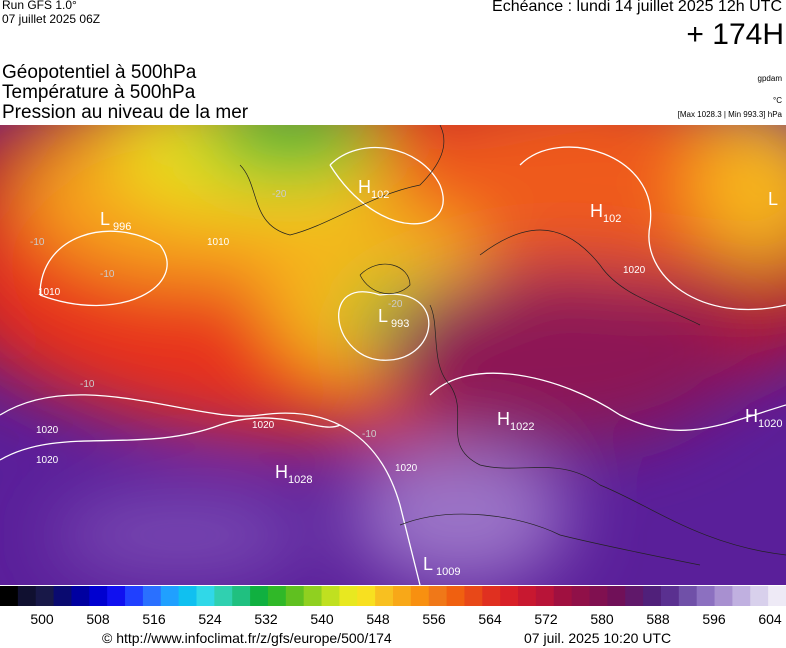 The width and height of the screenshot is (786, 648). Describe the element at coordinates (400, 324) in the screenshot. I see `pressure-center-value: 993` at that location.